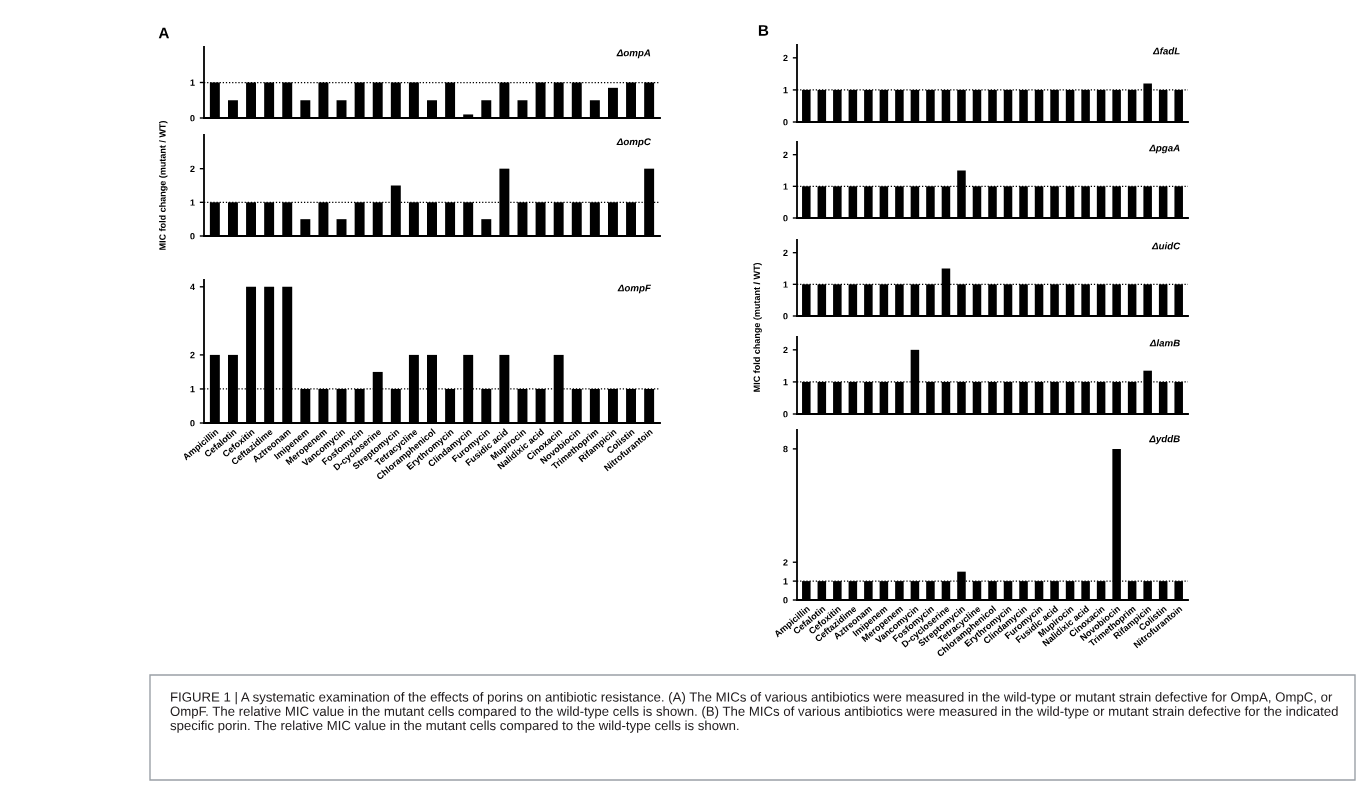 The width and height of the screenshot is (1358, 785). What do you see at coordinates (1164, 440) in the screenshot?
I see `chart-title: ΔyddB` at bounding box center [1164, 440].